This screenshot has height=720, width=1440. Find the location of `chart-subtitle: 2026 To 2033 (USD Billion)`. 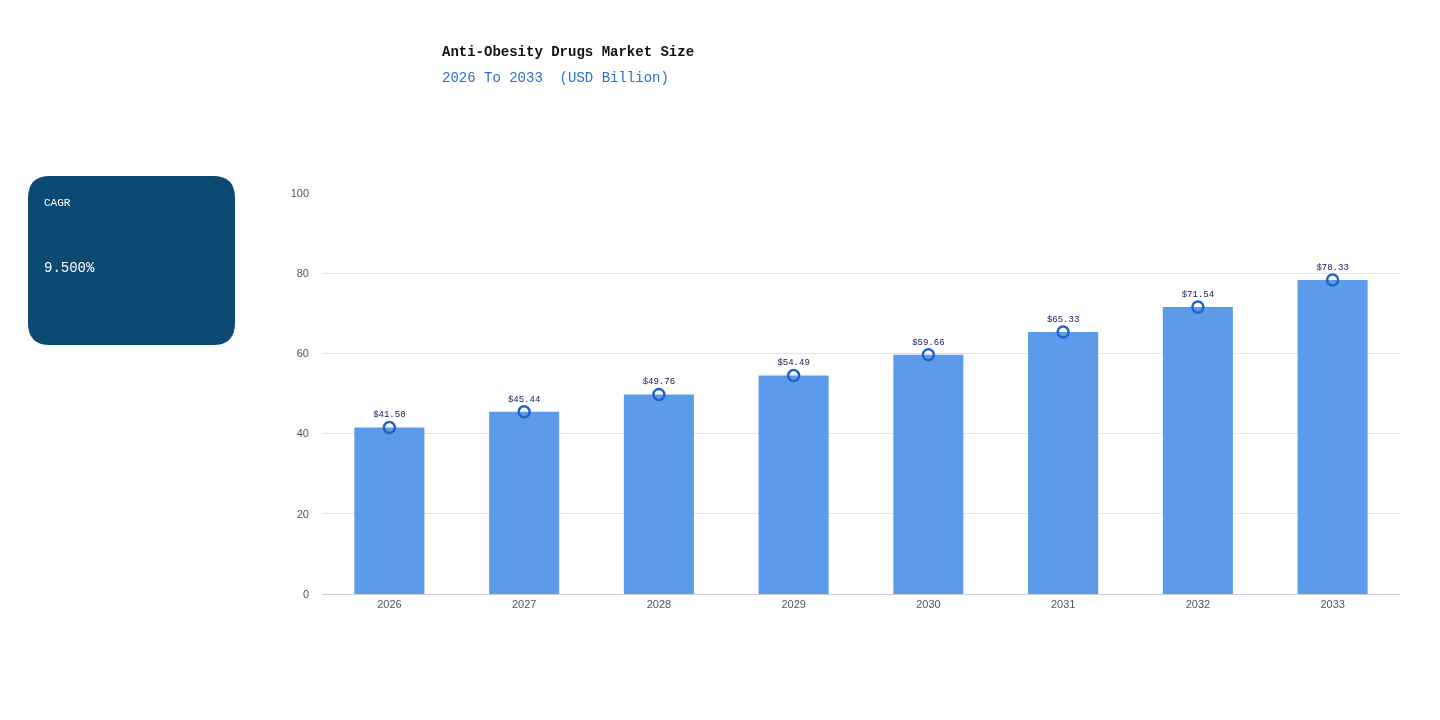

chart-subtitle: 2026 To 2033 (USD Billion) is located at coordinates (555, 78).